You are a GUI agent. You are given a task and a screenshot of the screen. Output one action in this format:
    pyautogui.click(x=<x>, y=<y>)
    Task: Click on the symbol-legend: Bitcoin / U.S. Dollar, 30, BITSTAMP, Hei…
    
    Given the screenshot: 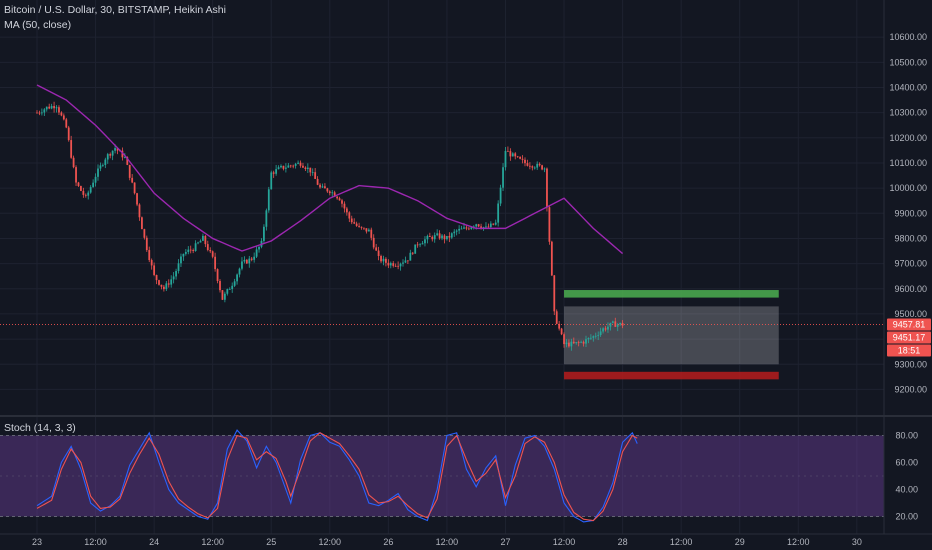 What is the action you would take?
    pyautogui.click(x=115, y=10)
    